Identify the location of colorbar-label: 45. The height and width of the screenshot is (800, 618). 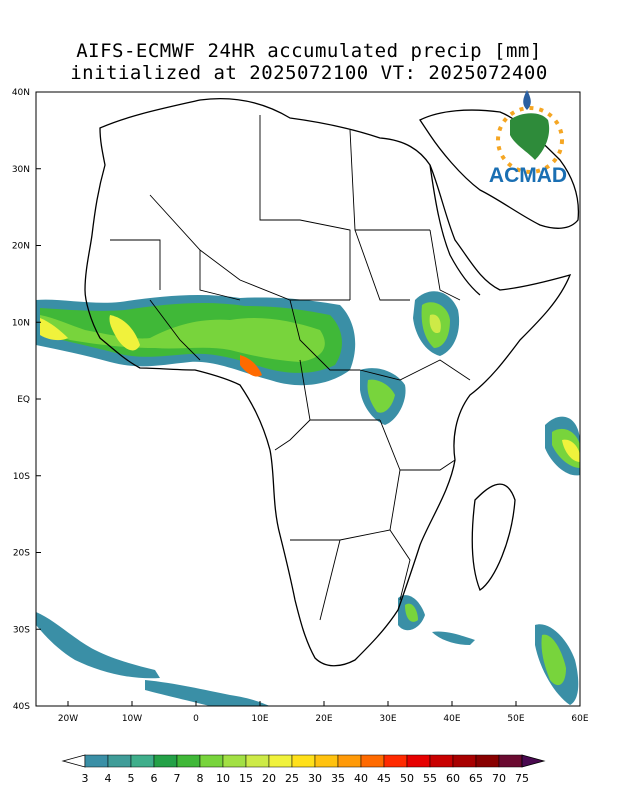
(384, 778).